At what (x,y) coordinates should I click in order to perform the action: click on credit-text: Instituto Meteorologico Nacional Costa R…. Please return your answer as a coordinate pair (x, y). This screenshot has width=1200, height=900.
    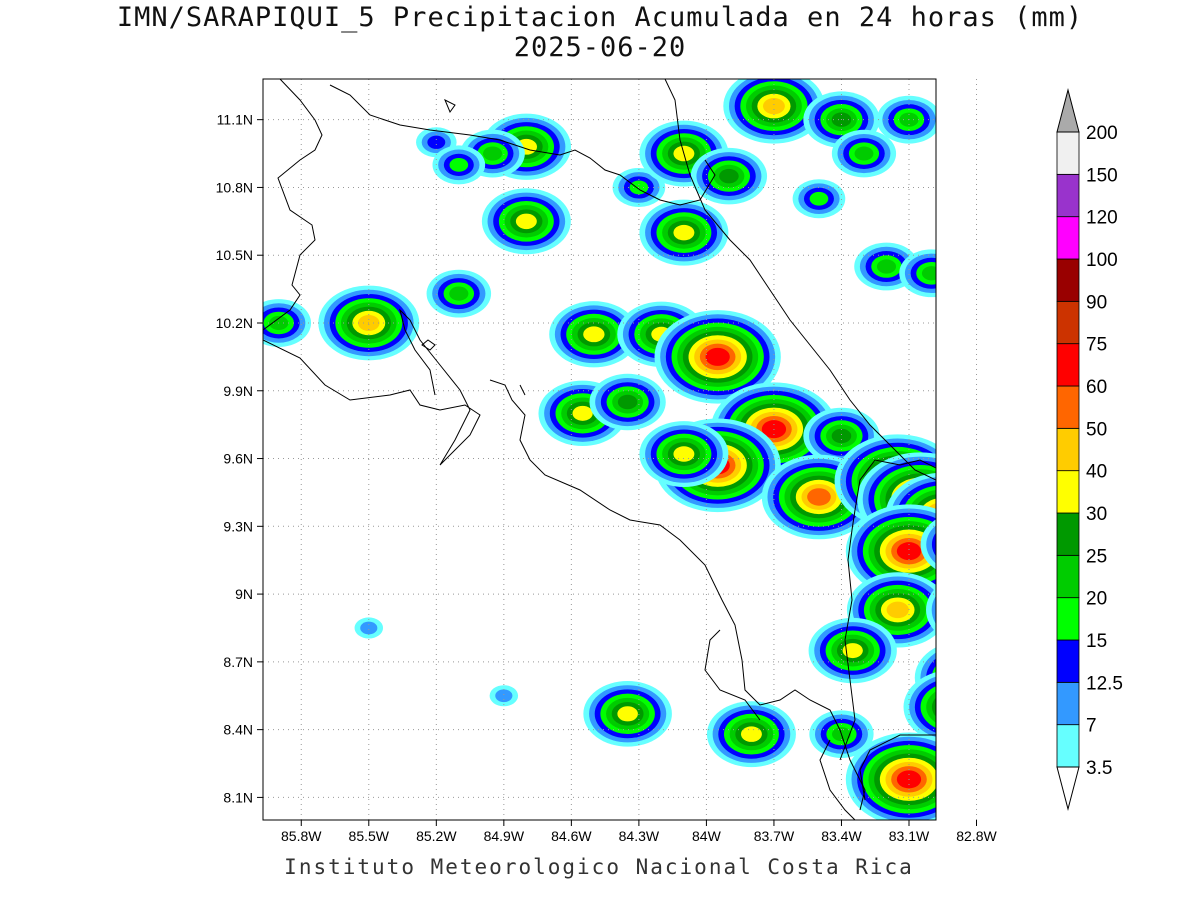
    Looking at the image, I should click on (599, 867).